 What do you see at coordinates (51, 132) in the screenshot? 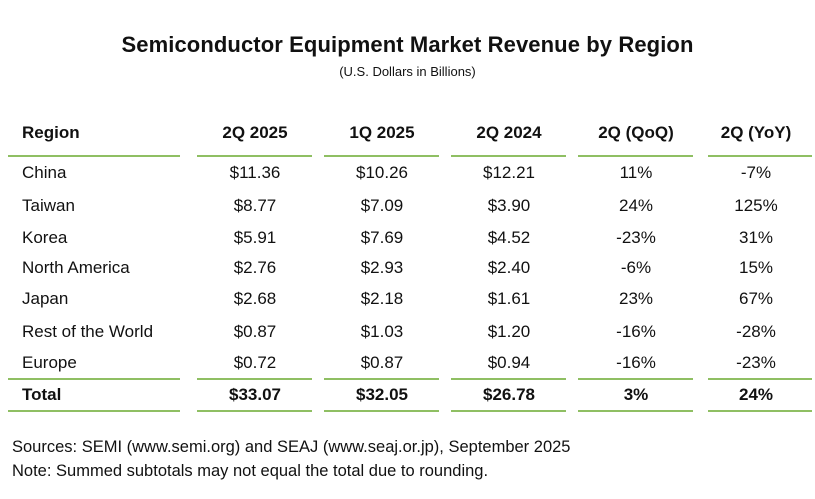
I see `column-header-region: Region` at bounding box center [51, 132].